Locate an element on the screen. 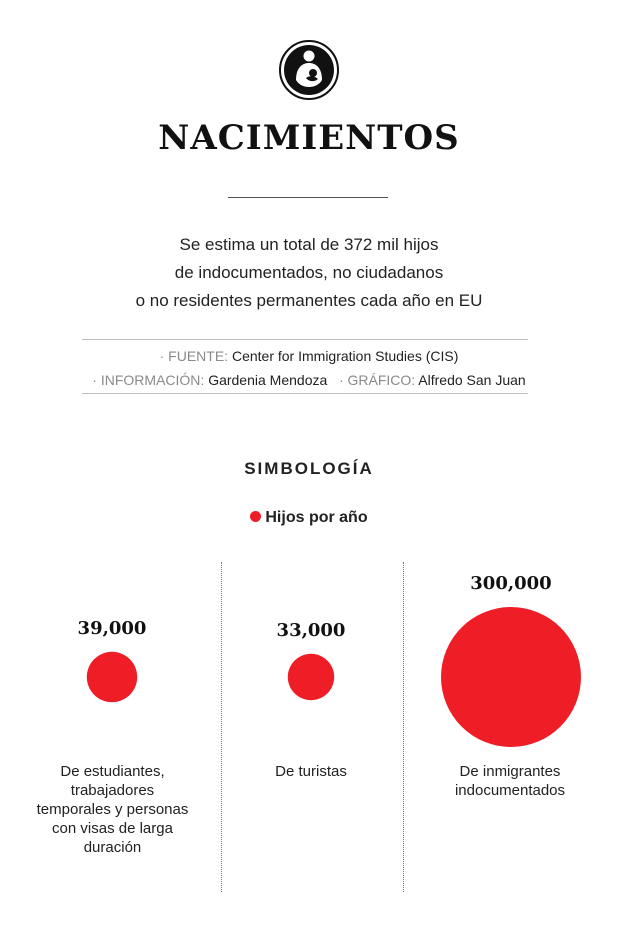 This screenshot has height=950, width=618. credits-top-rule is located at coordinates (305, 339).